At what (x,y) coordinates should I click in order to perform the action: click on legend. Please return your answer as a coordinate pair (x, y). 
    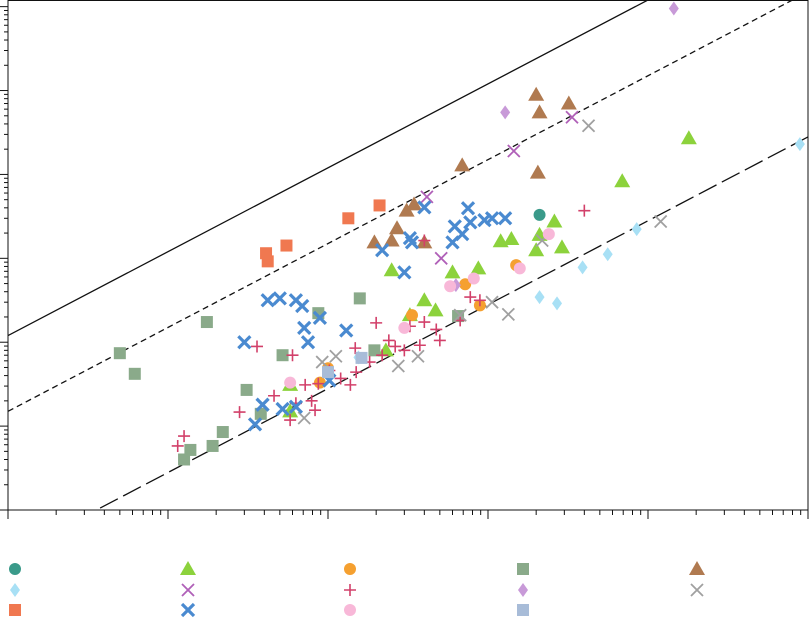
    Looking at the image, I should click on (357, 589).